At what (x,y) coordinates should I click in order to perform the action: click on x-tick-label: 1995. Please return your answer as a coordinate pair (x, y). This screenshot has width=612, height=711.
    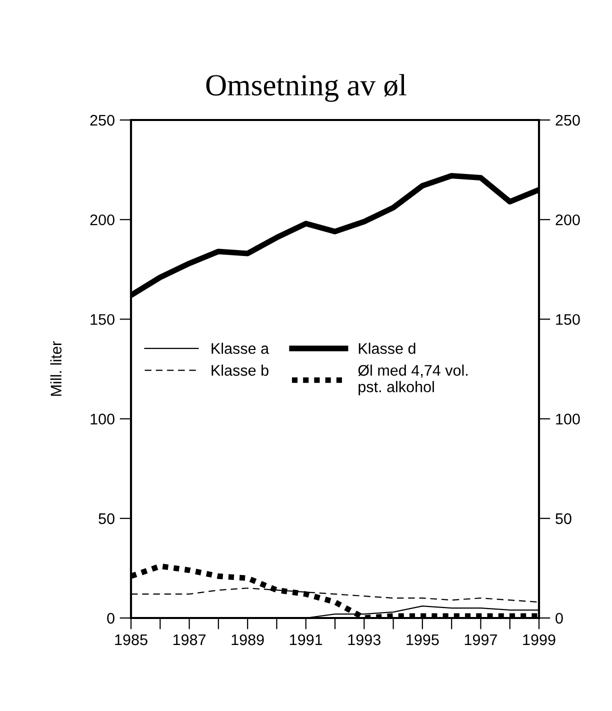
    Looking at the image, I should click on (422, 640).